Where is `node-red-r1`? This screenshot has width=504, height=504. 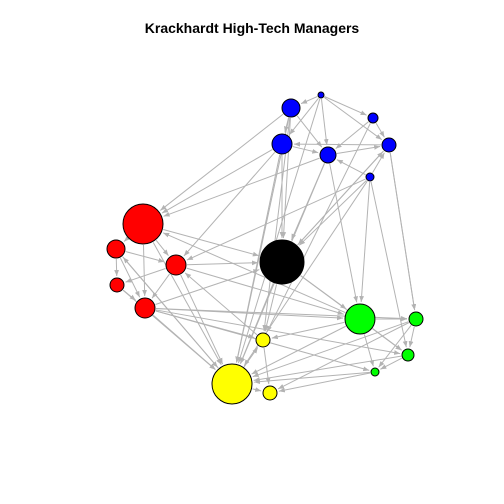 node-red-r1 is located at coordinates (143, 224).